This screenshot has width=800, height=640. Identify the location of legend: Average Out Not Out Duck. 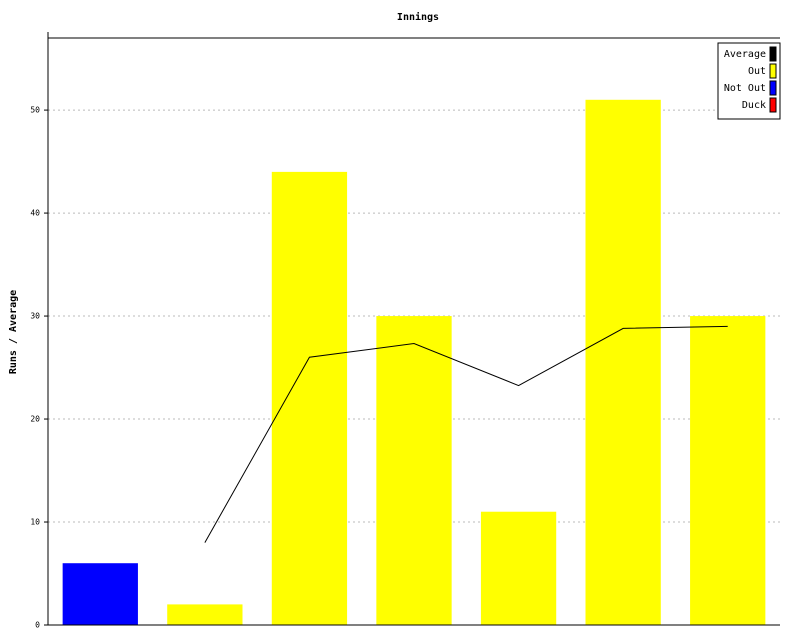
(749, 81).